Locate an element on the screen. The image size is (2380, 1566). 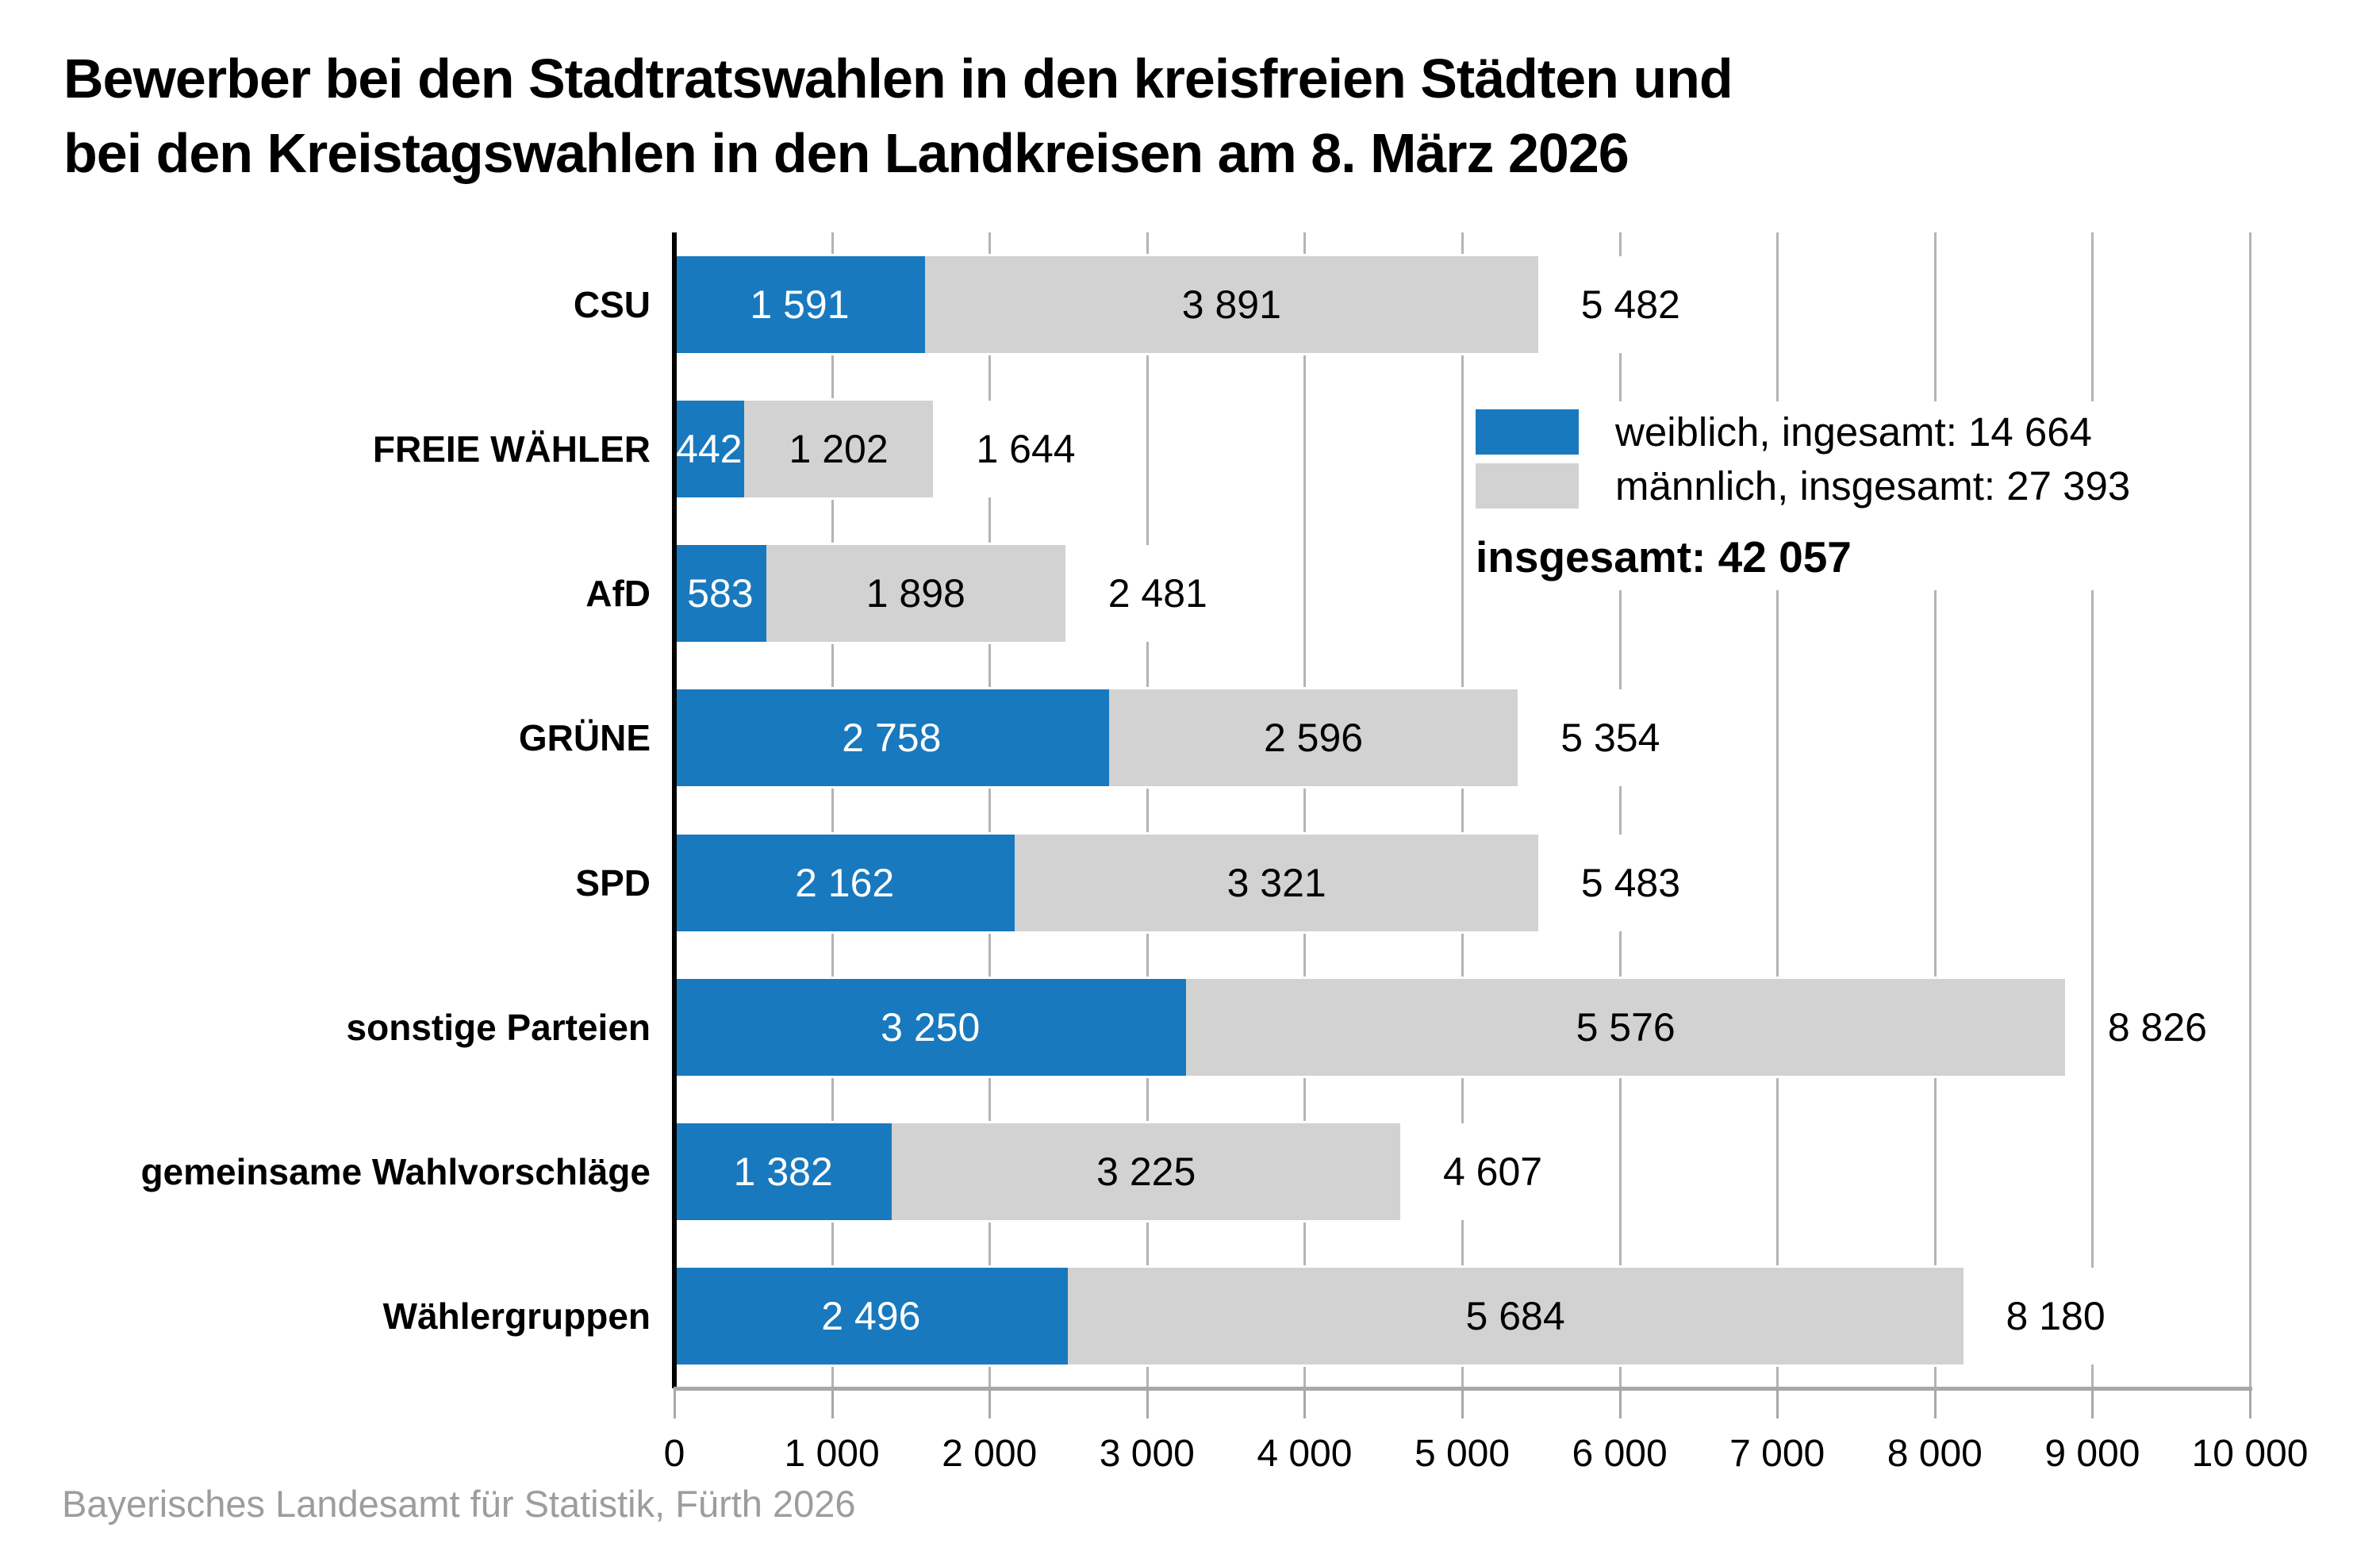
bar-row: 2 162 3 321 is located at coordinates (1106, 882).